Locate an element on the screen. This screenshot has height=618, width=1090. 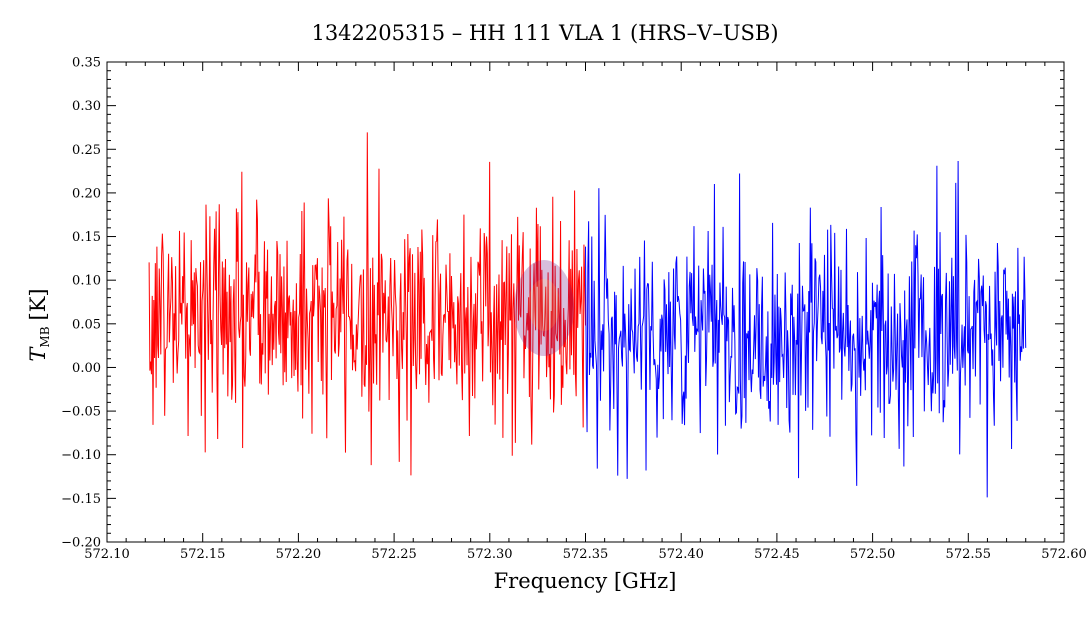
x-tick-label: 572.60 is located at coordinates (1064, 554).